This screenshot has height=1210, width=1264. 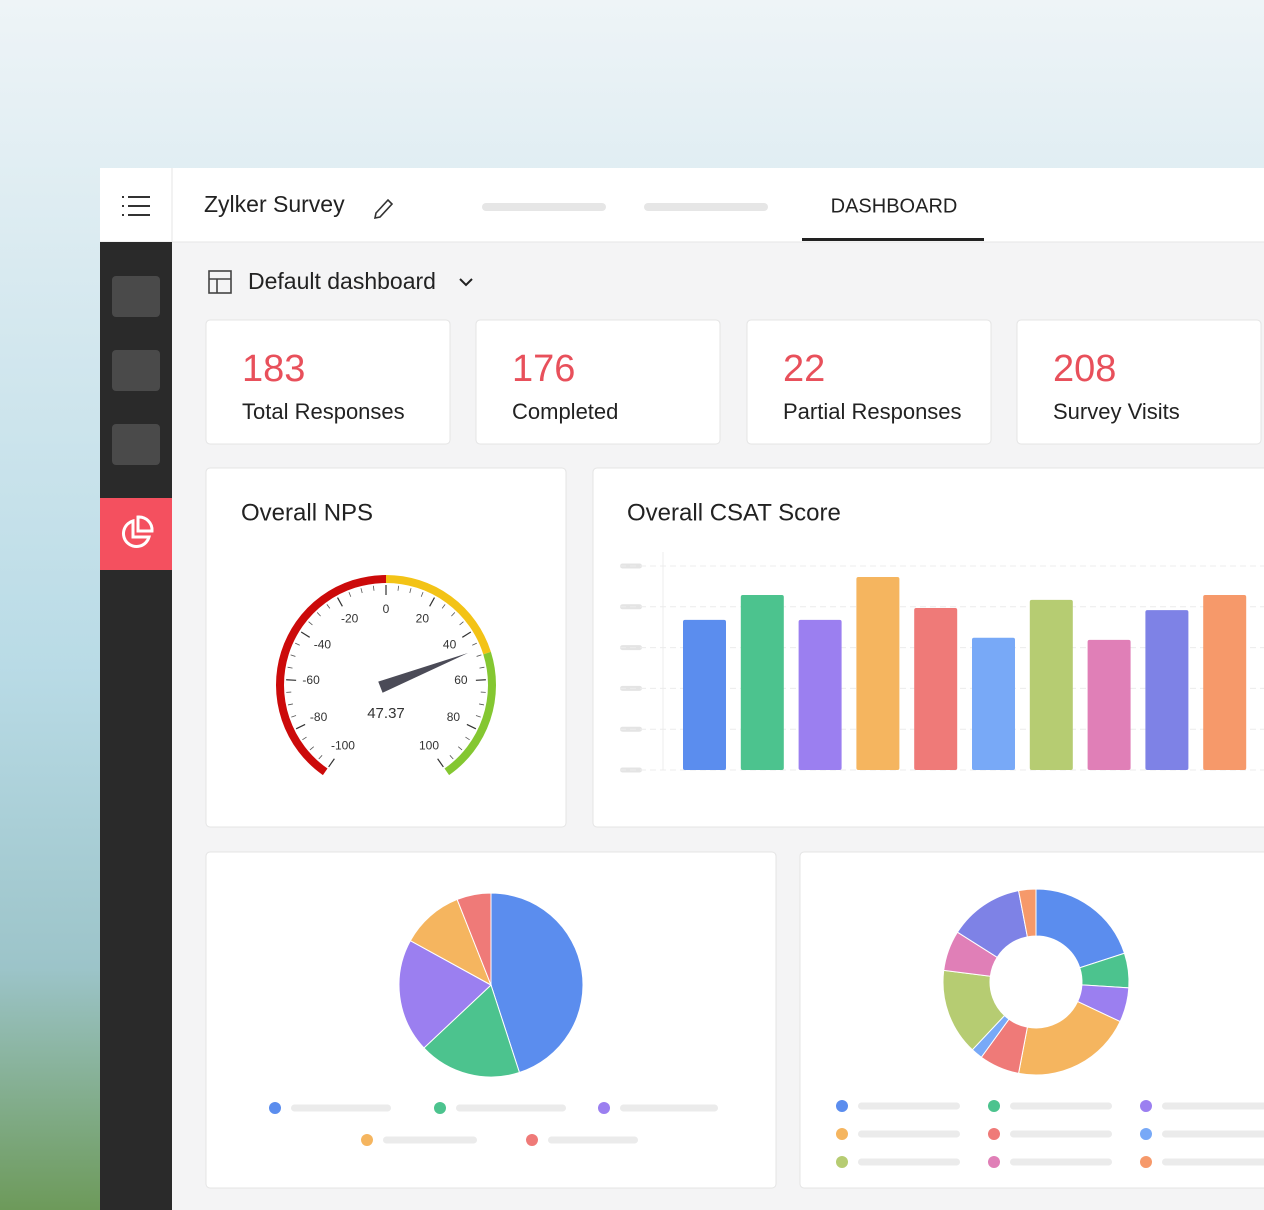 I want to click on gauge-tick-label: -100, so click(x=343, y=746).